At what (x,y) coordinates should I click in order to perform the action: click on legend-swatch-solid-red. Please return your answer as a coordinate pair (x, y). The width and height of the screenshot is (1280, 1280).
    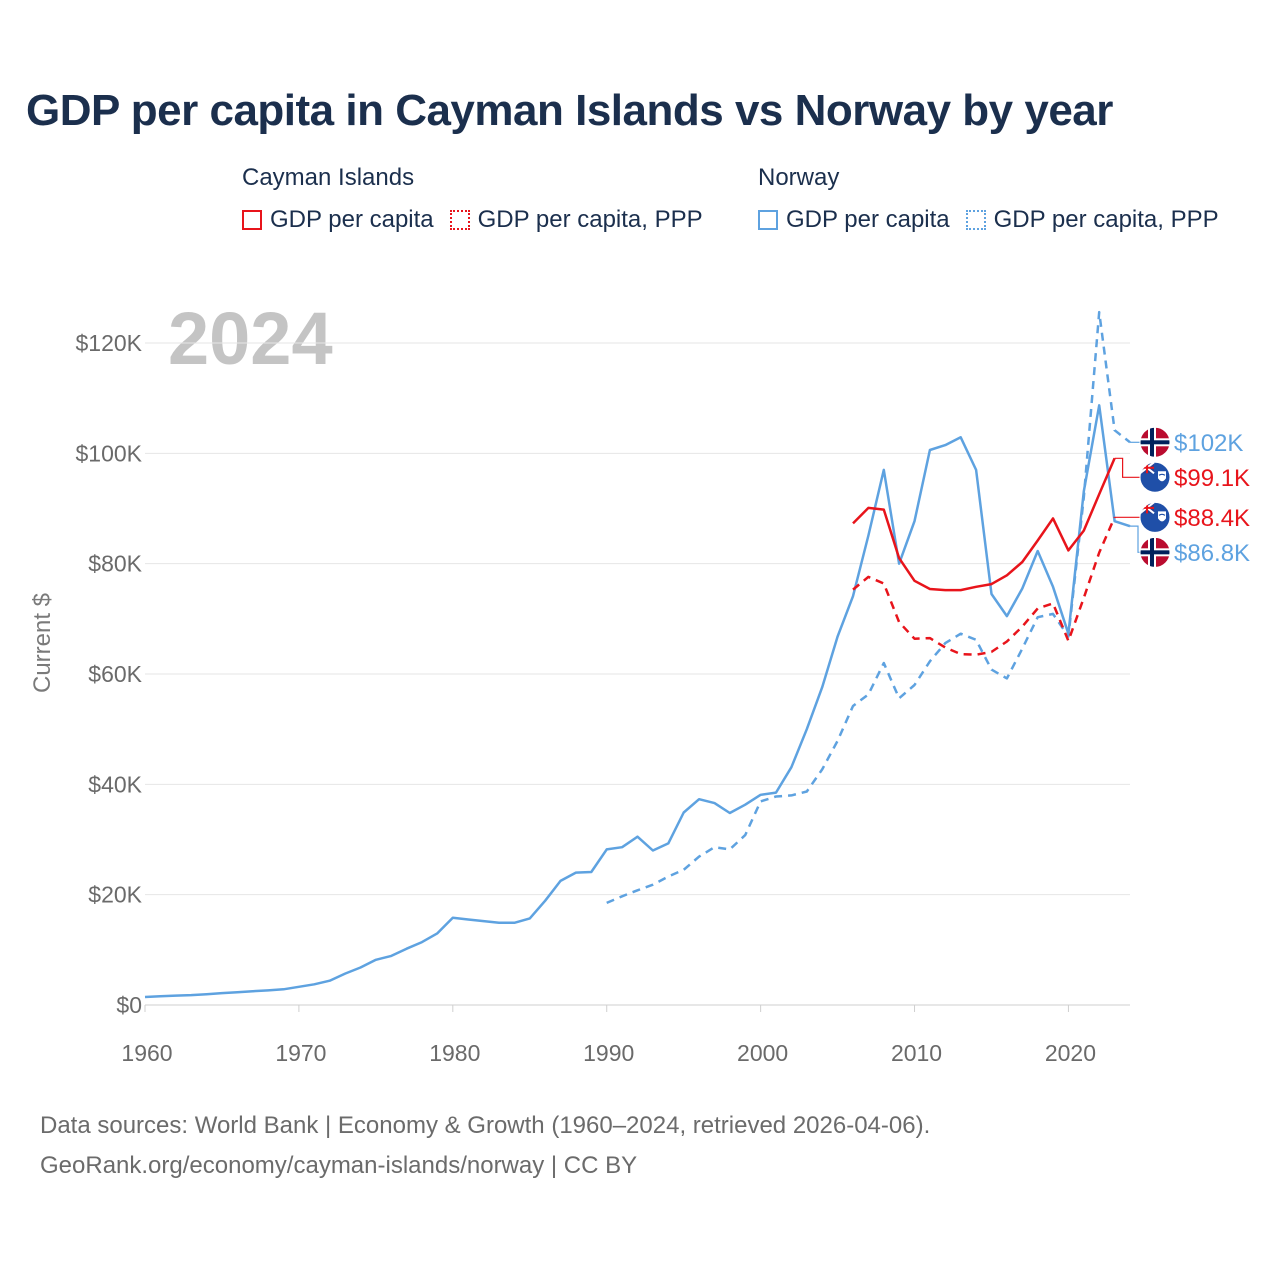
    Looking at the image, I should click on (252, 220).